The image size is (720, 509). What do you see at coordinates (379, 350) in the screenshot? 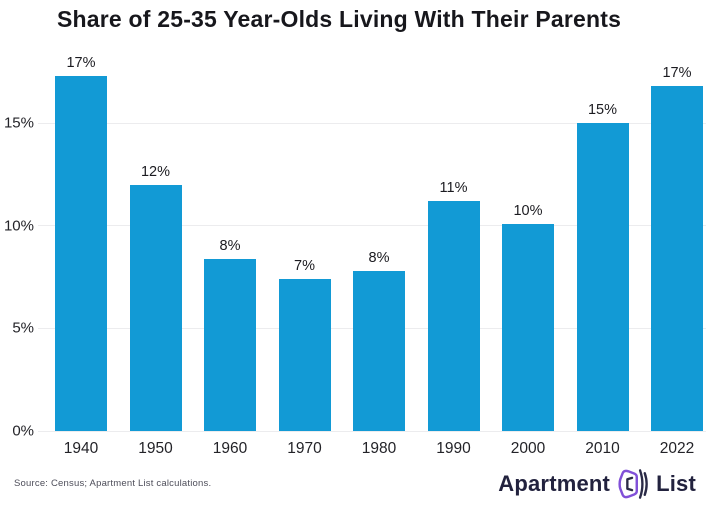
I see `bar-1980` at bounding box center [379, 350].